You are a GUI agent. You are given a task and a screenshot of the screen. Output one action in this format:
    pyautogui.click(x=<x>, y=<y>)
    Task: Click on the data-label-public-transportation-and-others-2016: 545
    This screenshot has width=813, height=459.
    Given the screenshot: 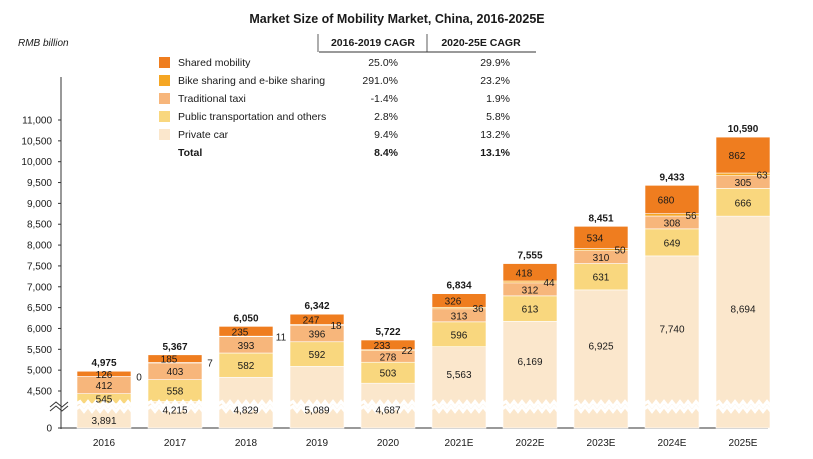 What is the action you would take?
    pyautogui.click(x=104, y=400)
    